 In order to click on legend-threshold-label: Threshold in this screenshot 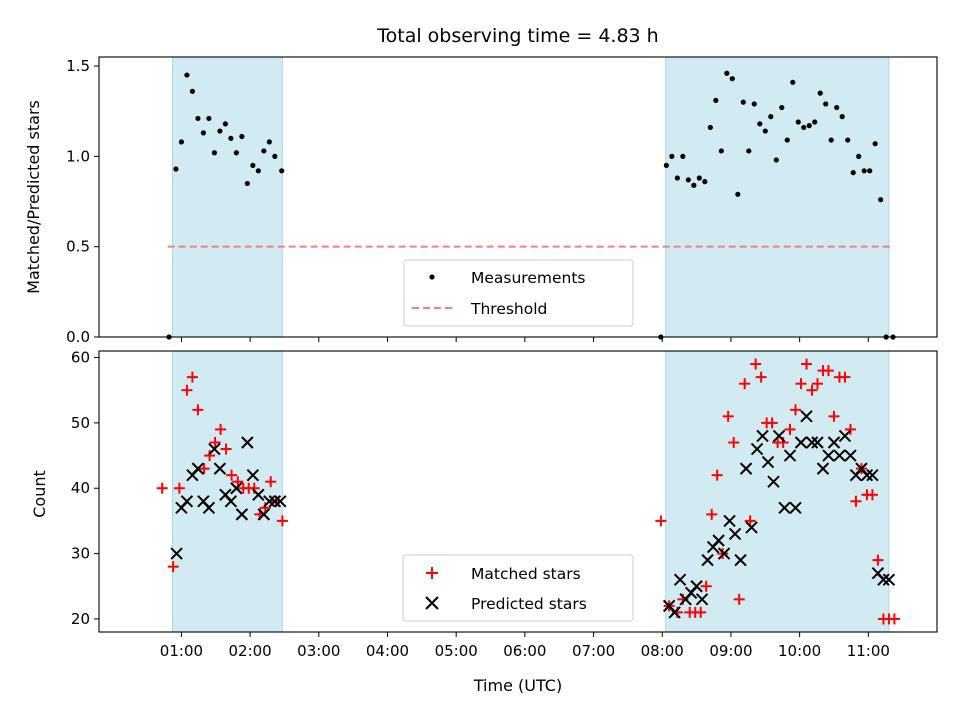, I will do `click(508, 309)`.